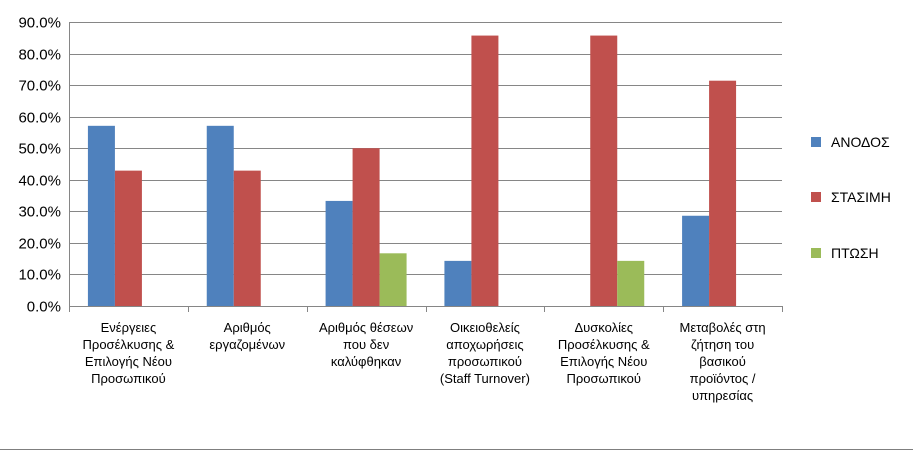  I want to click on y-tick-label: 50.0%, so click(39, 149).